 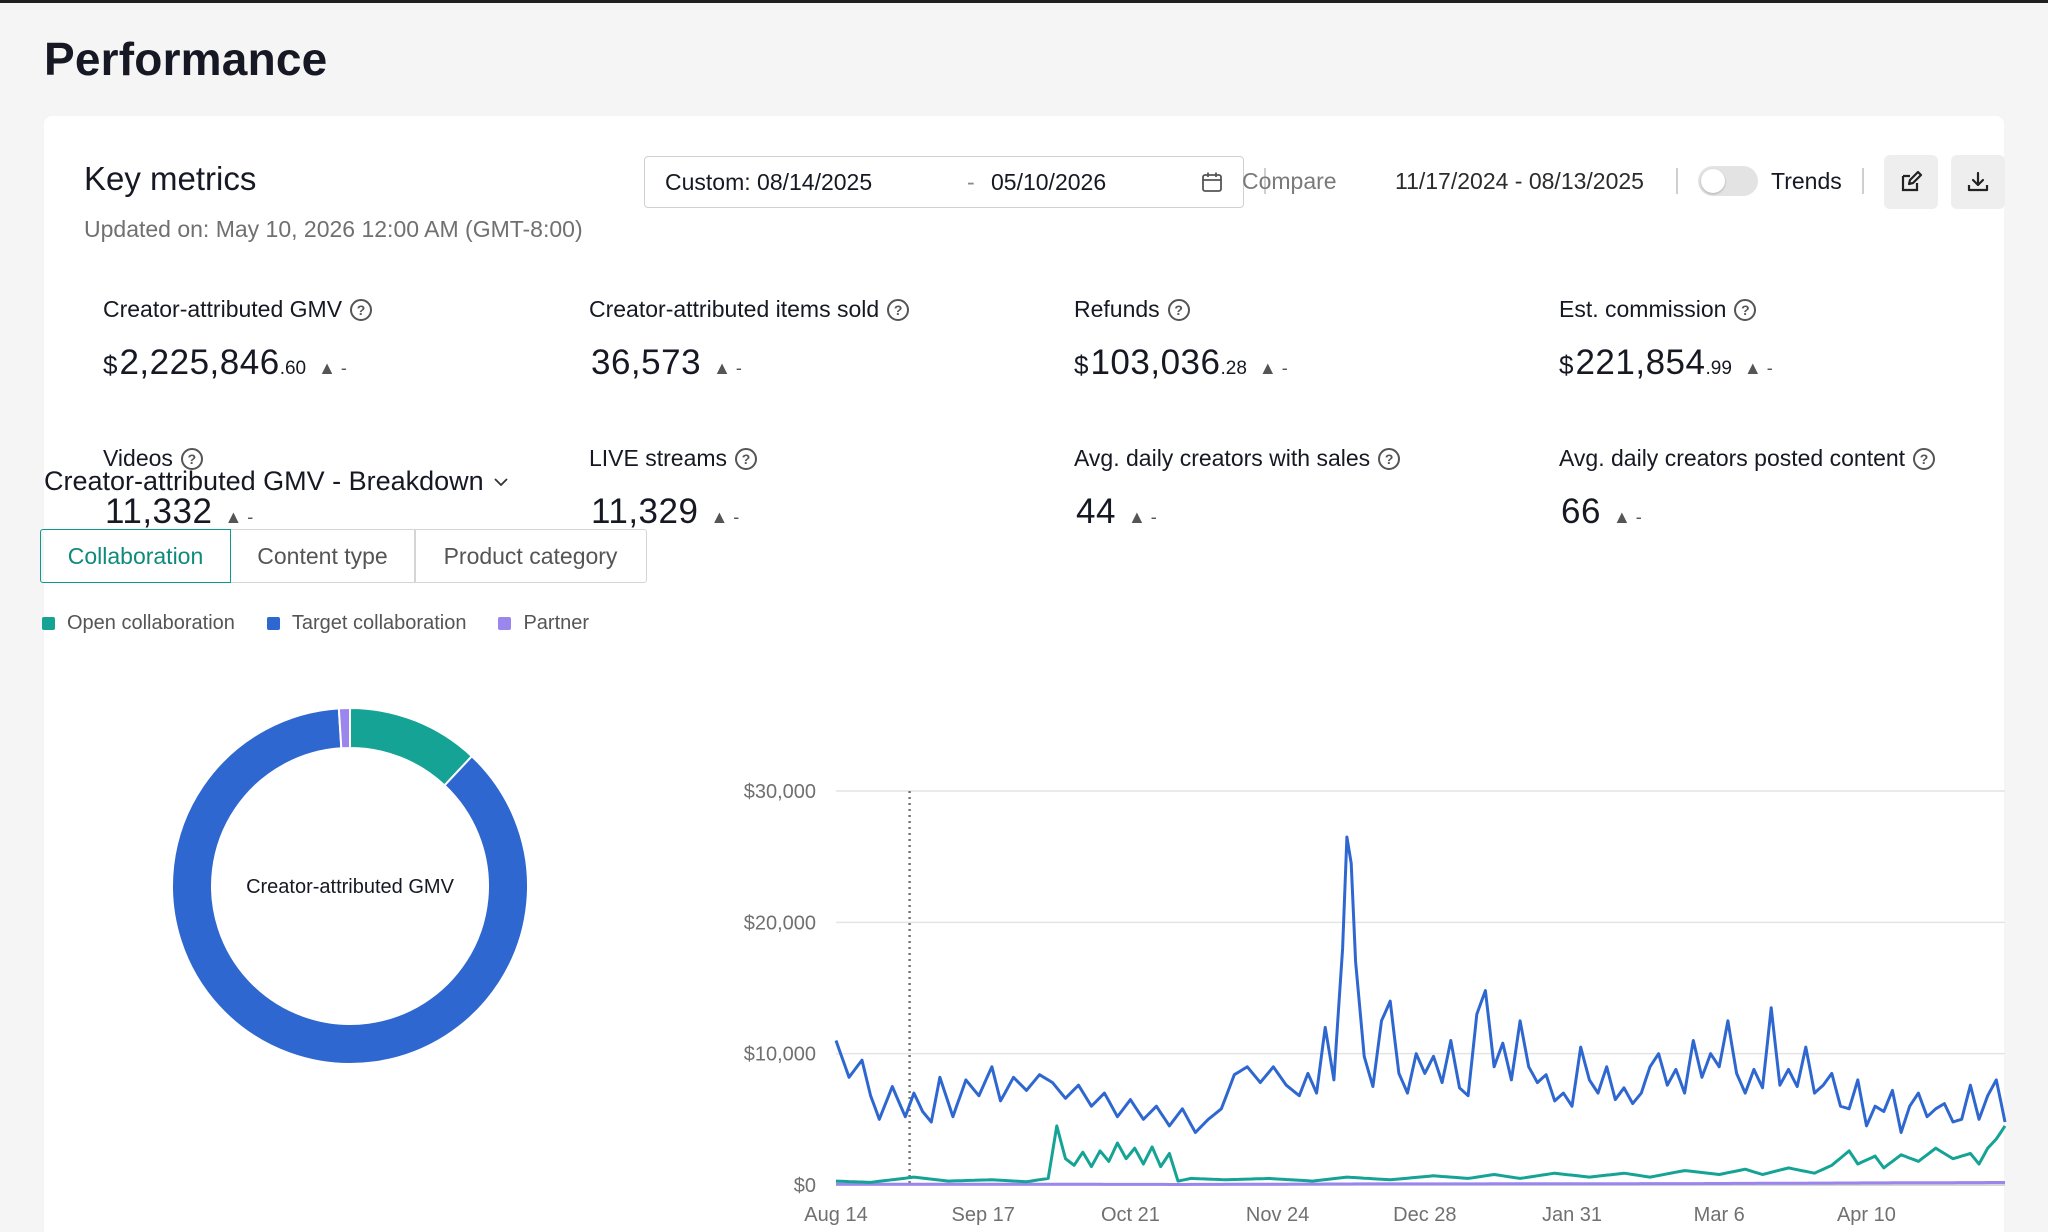 I want to click on page-title: Performance, so click(x=186, y=59).